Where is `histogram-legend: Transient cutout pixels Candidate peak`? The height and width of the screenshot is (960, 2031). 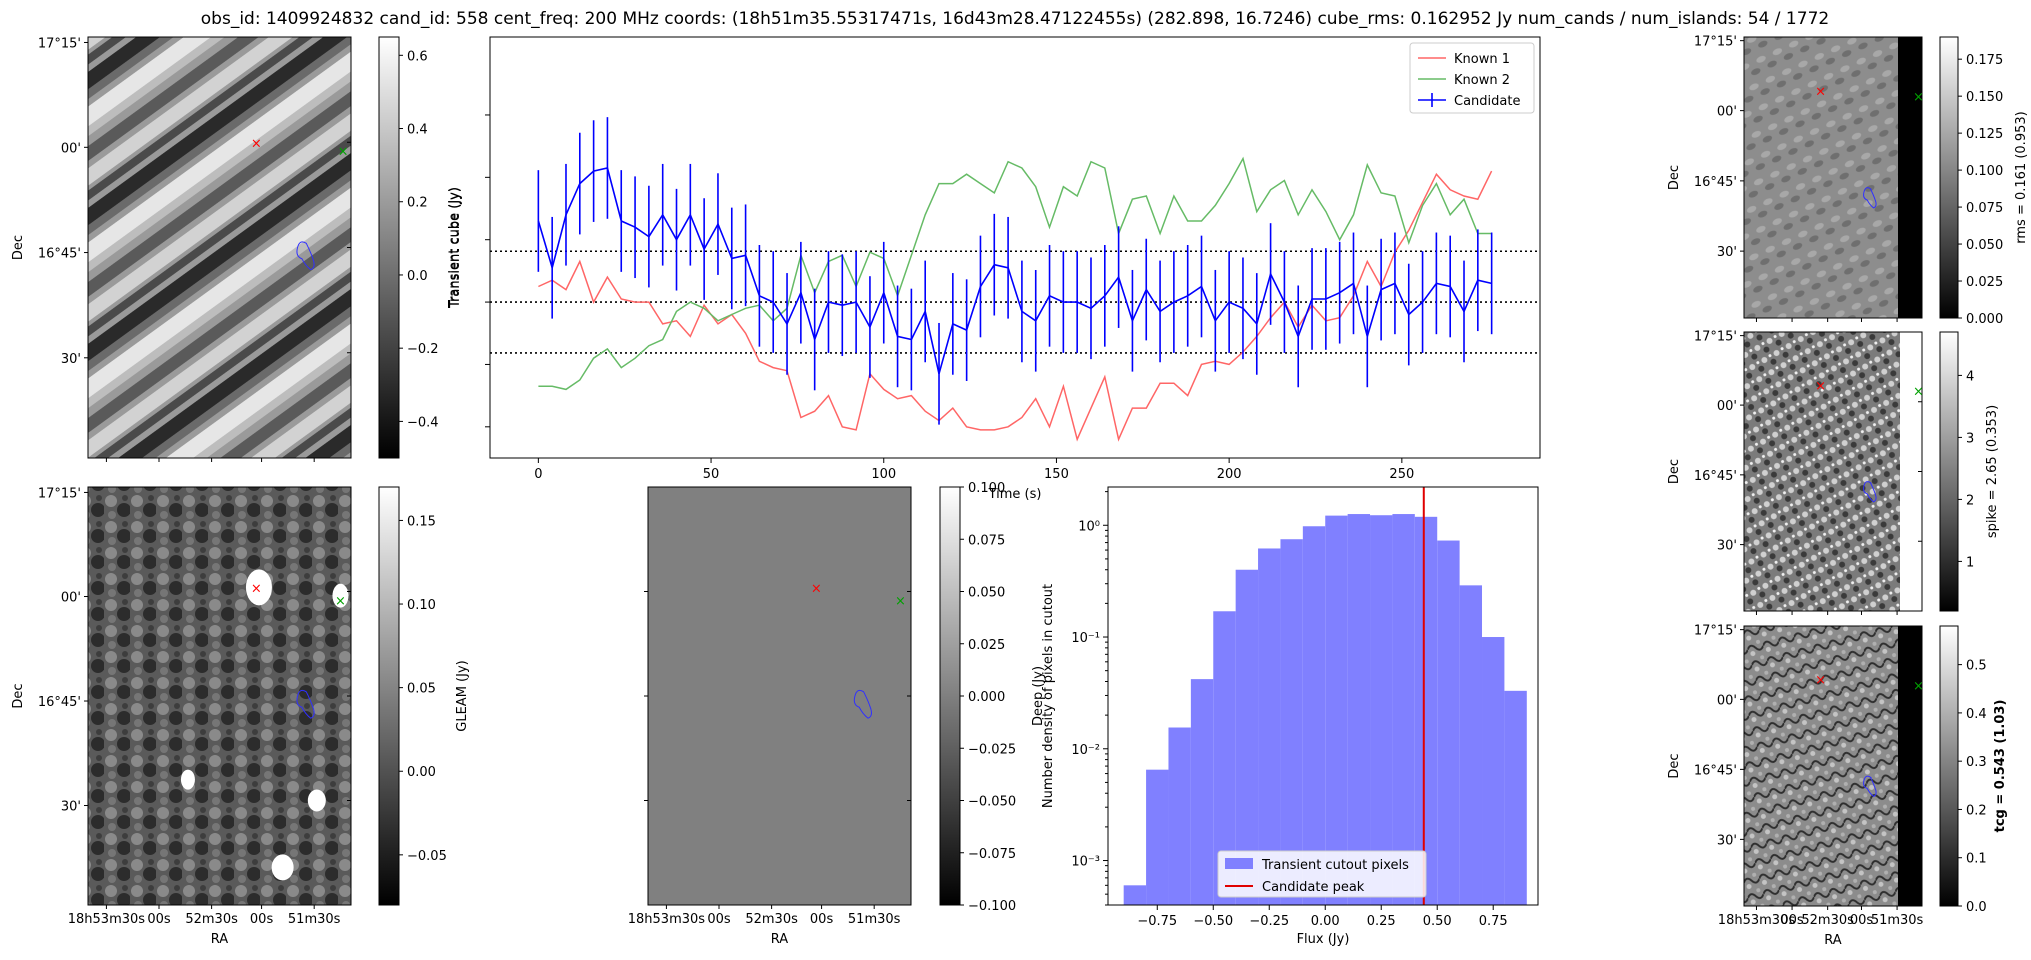 histogram-legend: Transient cutout pixels Candidate peak is located at coordinates (1322, 874).